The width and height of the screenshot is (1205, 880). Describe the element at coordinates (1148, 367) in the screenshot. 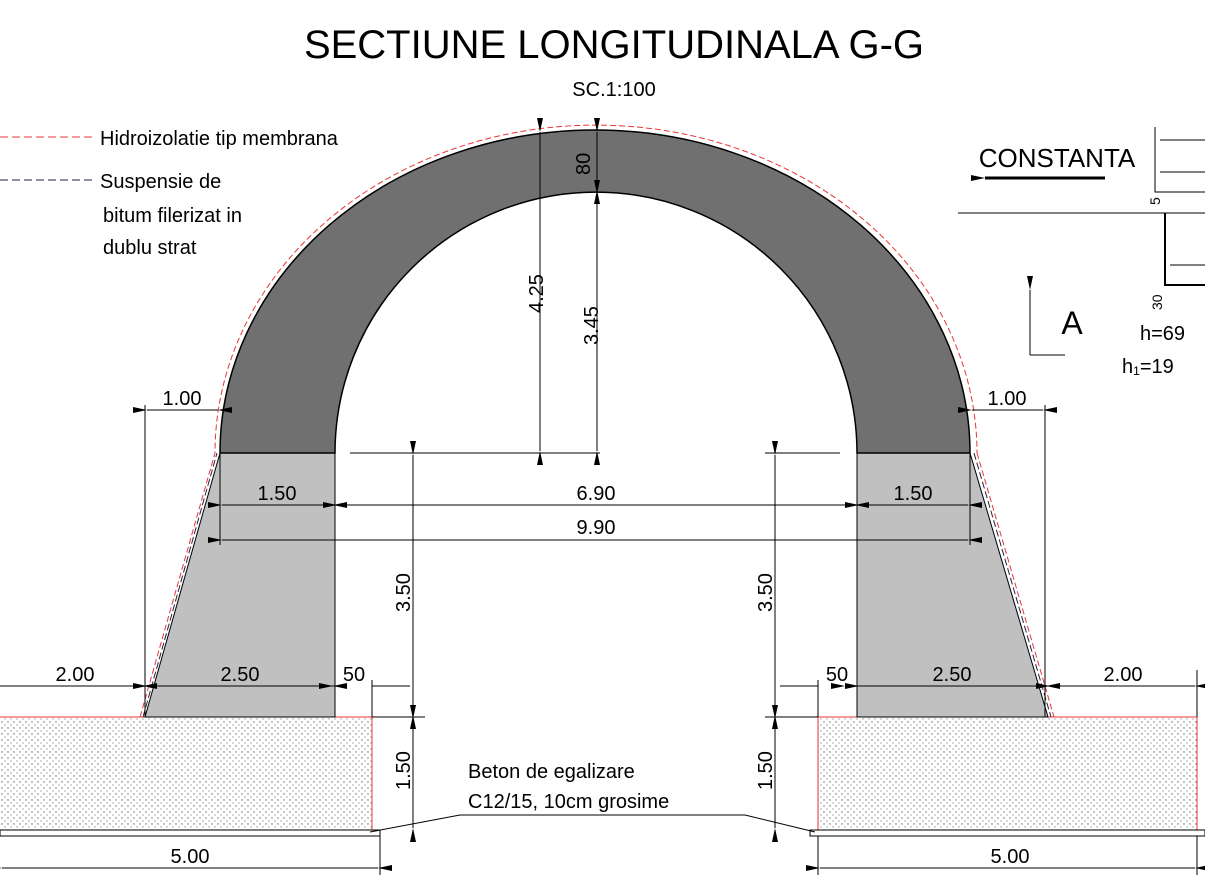

I see `detail-text: h₁=19` at that location.